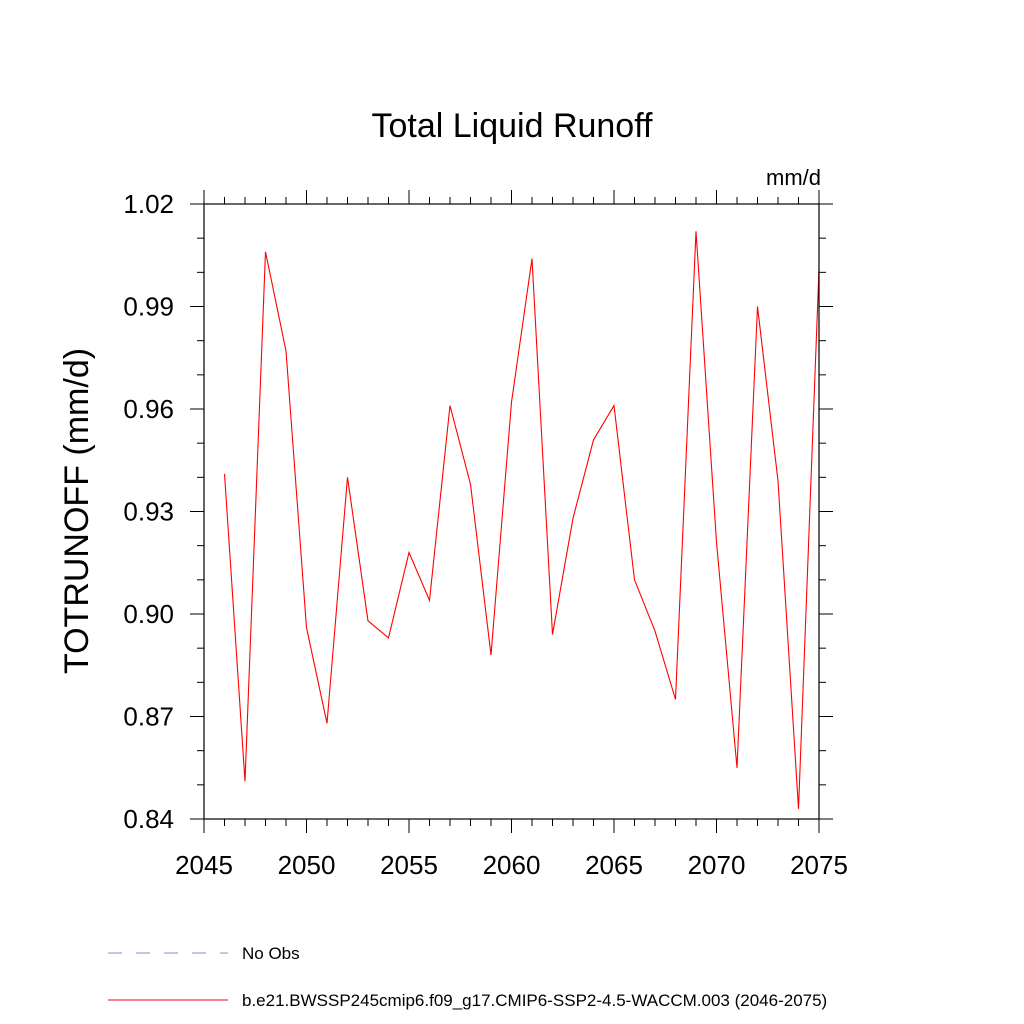 This screenshot has height=1024, width=1024. Describe the element at coordinates (512, 865) in the screenshot. I see `x-tick-label: 2060` at that location.